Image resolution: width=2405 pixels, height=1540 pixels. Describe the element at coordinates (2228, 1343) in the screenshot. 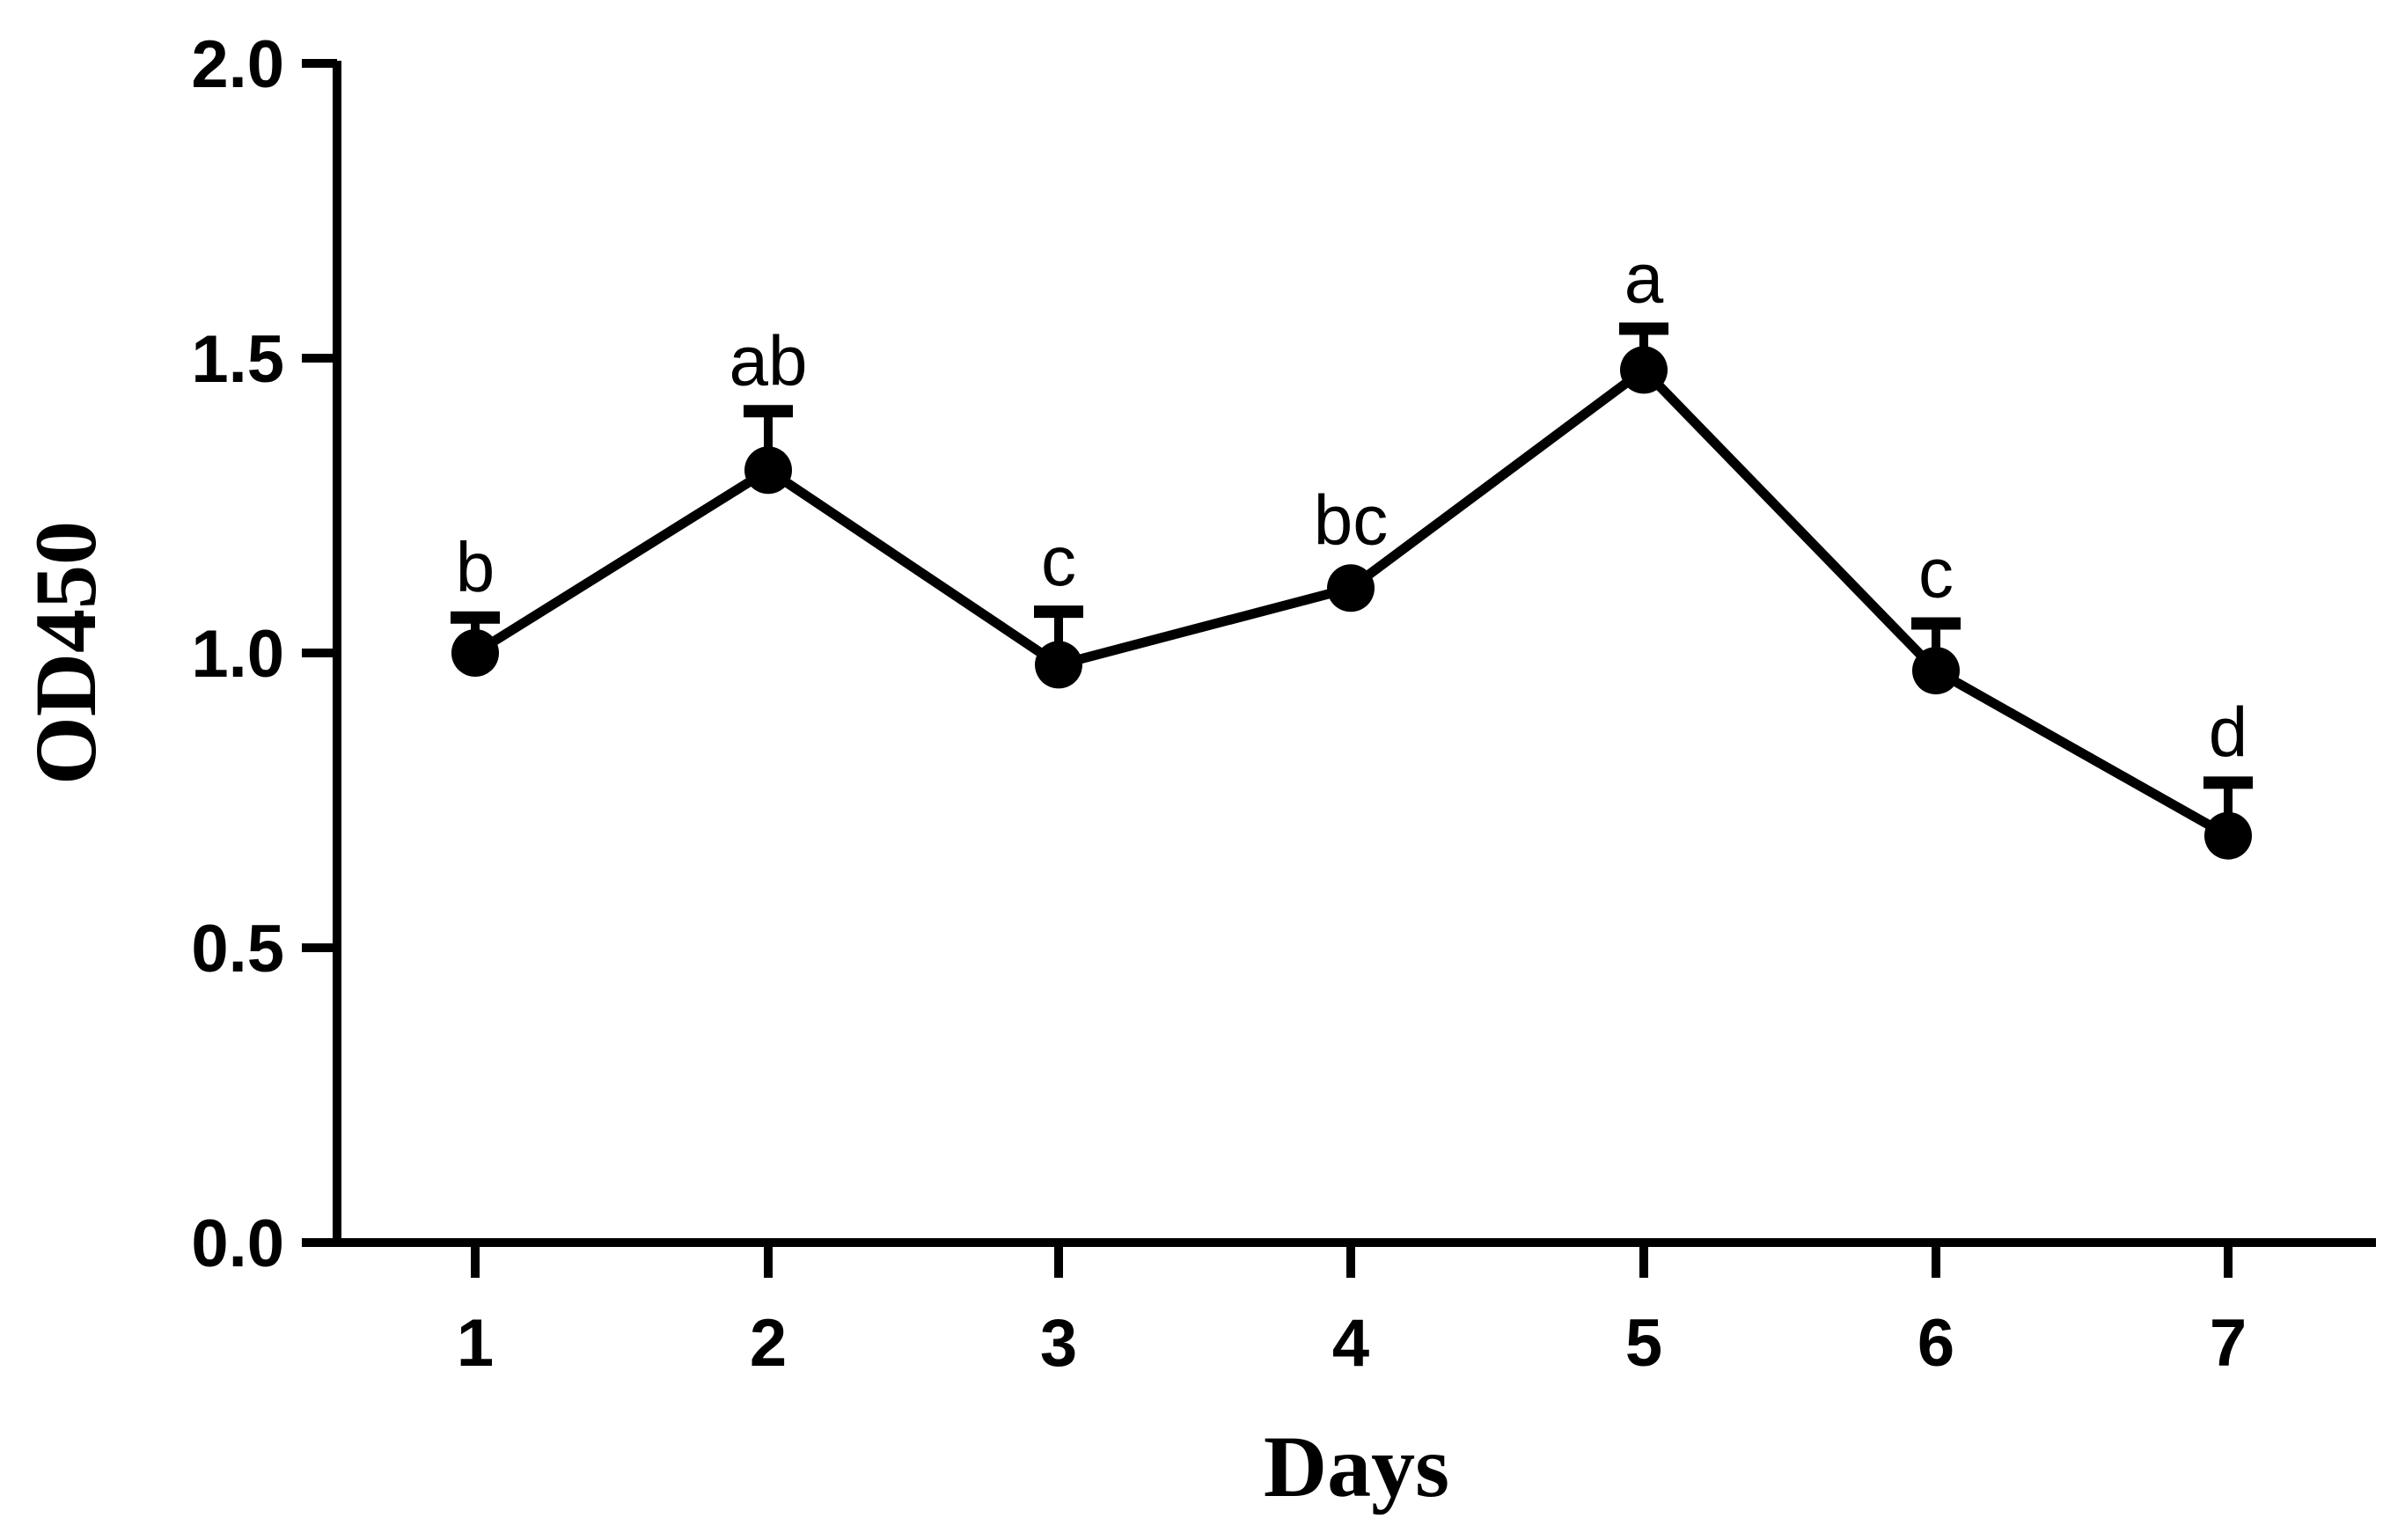

I see `x-tick-label: 7` at that location.